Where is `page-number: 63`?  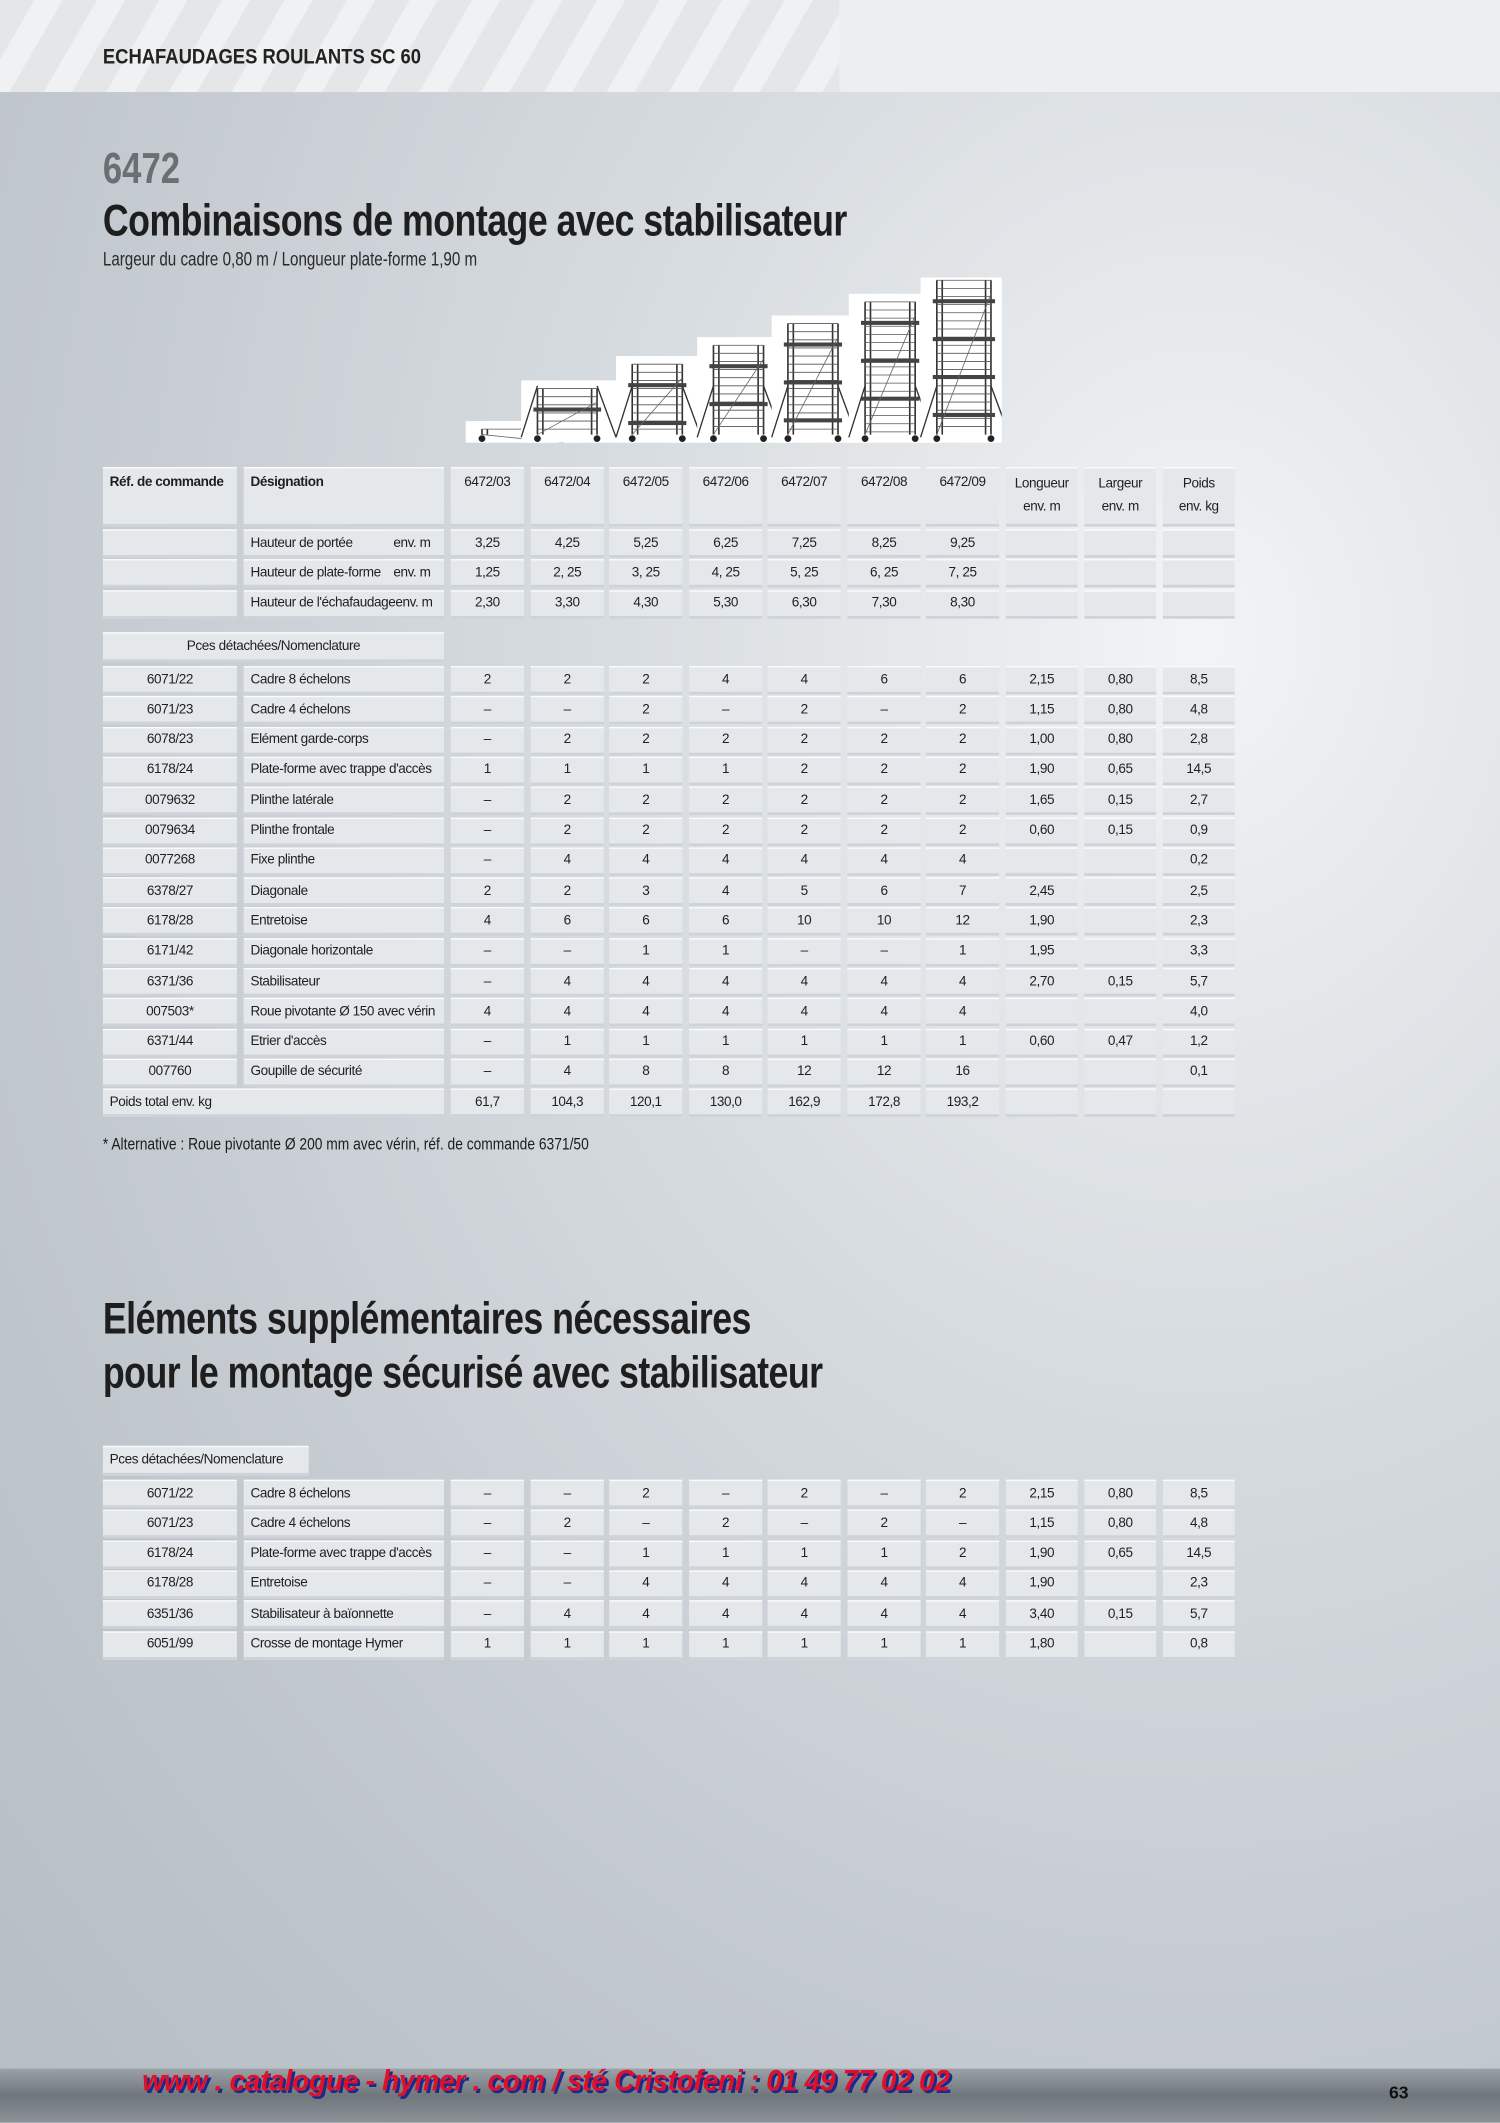
page-number: 63 is located at coordinates (1398, 2092).